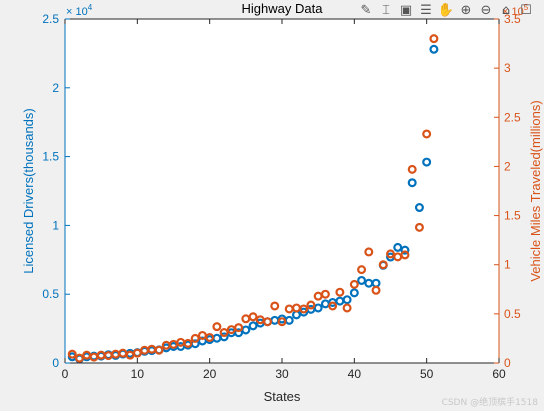  I want to click on save-icon: ☐, so click(526, 10).